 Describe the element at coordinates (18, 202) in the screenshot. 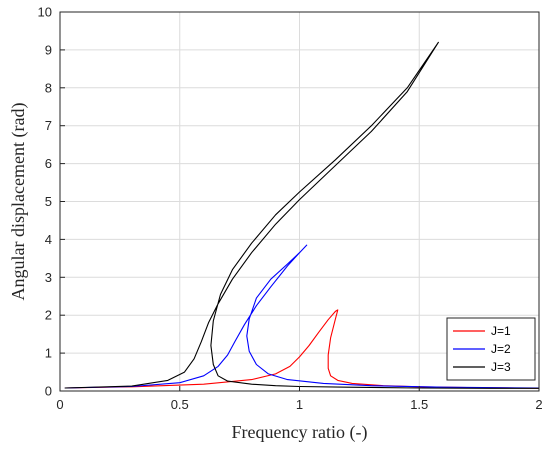

I see `y-axis-label: Angular displacement (rad)` at that location.